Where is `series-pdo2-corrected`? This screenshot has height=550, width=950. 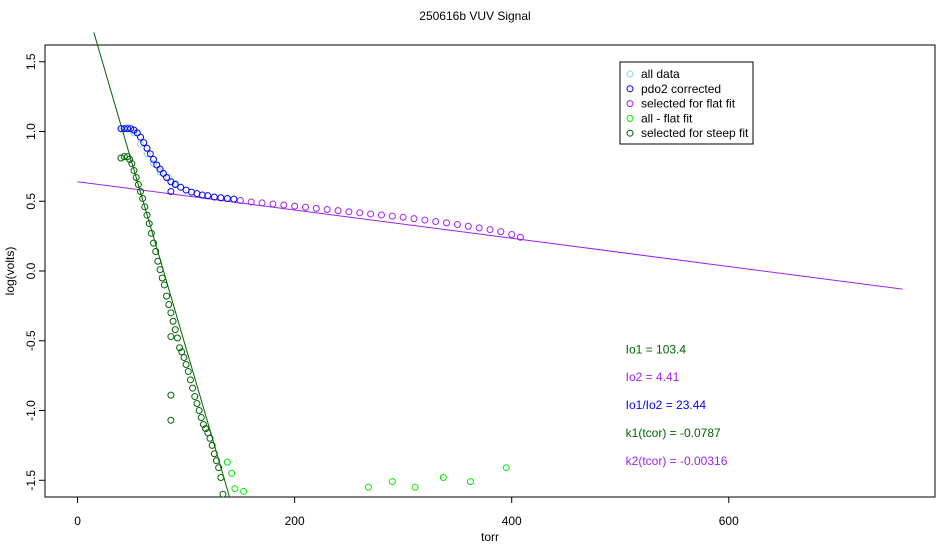
series-pdo2-corrected is located at coordinates (177, 164).